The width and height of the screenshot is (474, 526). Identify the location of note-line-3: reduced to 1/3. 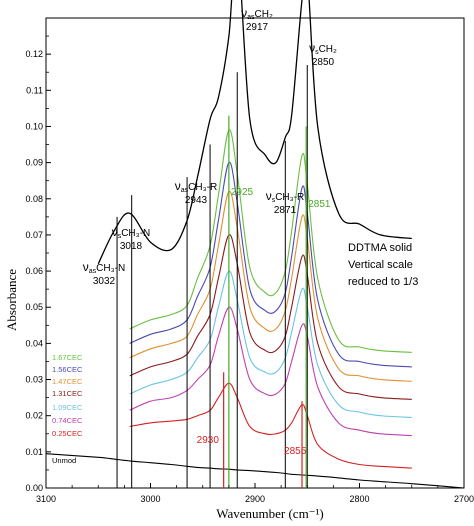
(383, 282).